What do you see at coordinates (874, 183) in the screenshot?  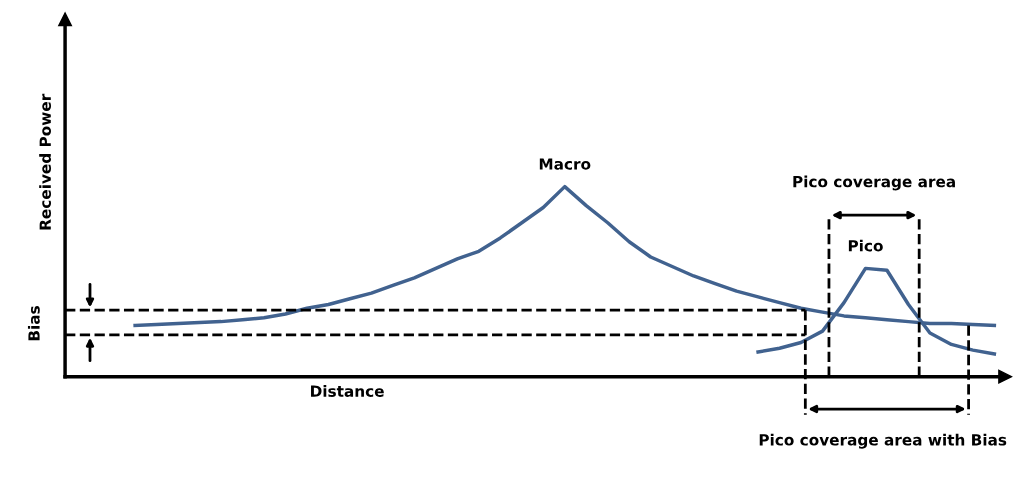 I see `annotation: Pico coverage area` at bounding box center [874, 183].